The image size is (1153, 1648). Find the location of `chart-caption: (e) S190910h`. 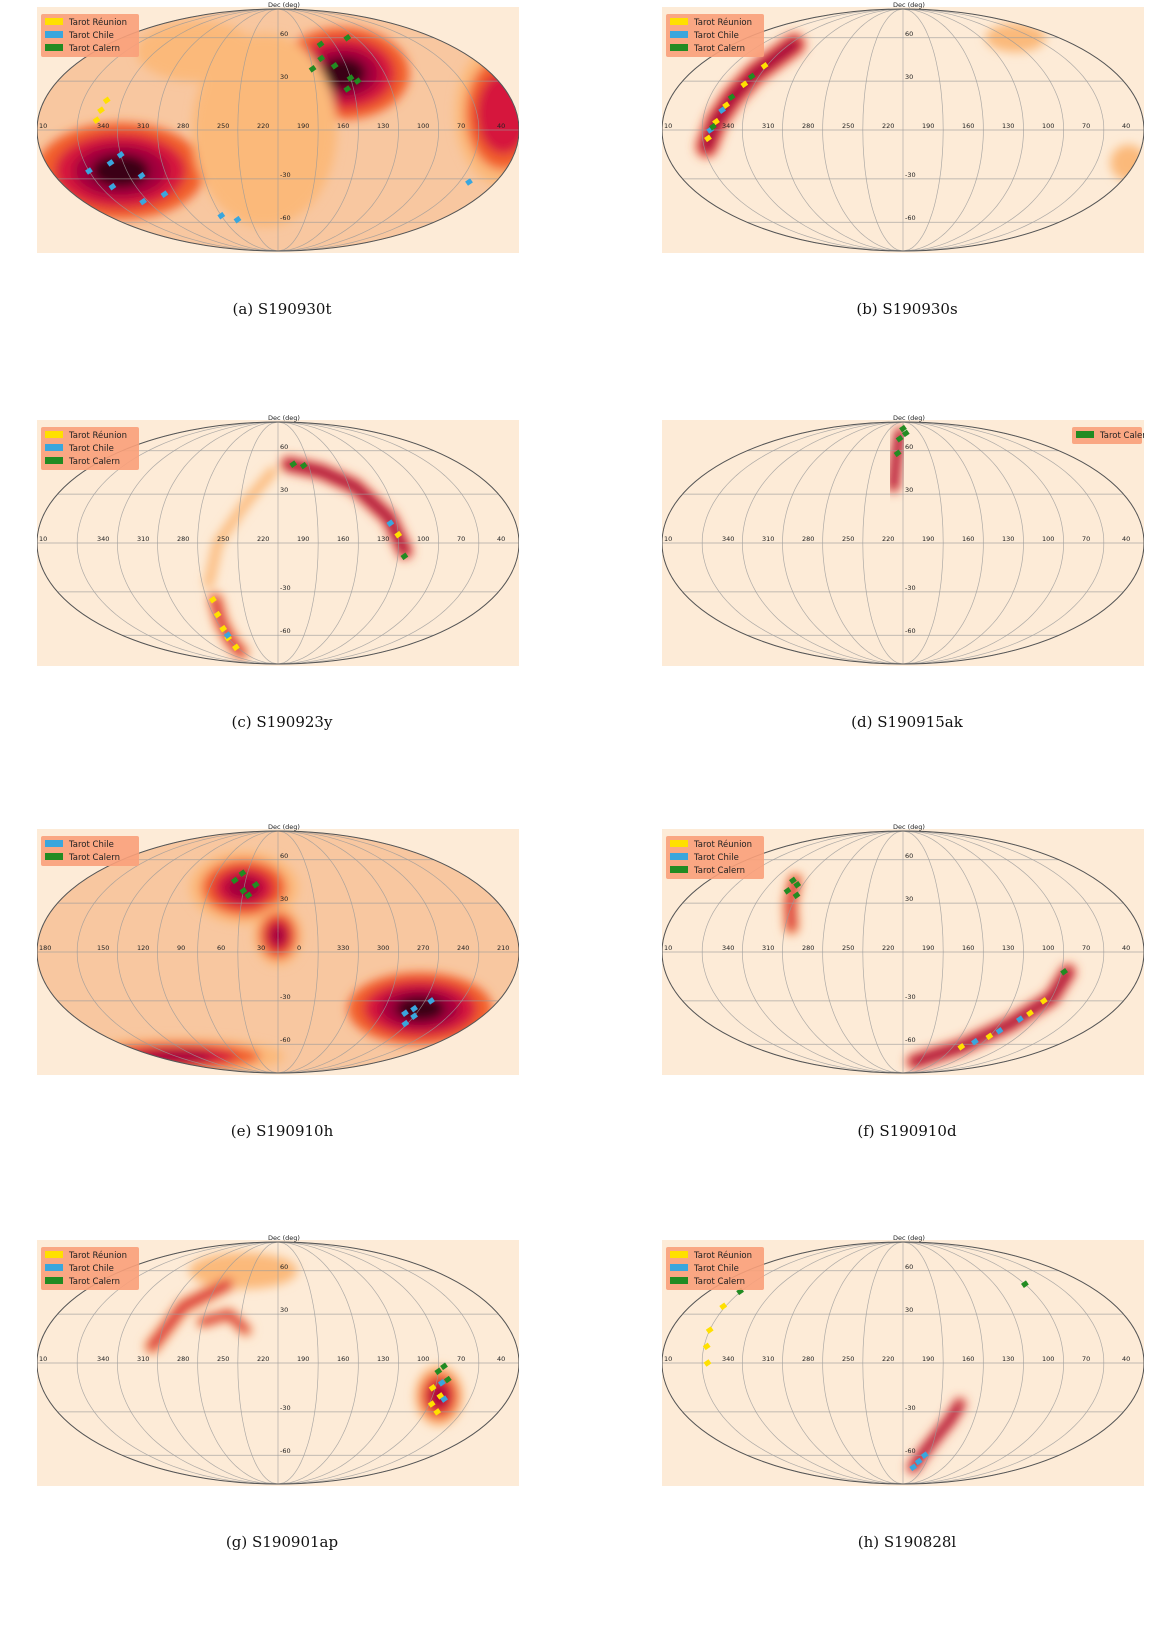

chart-caption: (e) S190910h is located at coordinates (282, 1131).